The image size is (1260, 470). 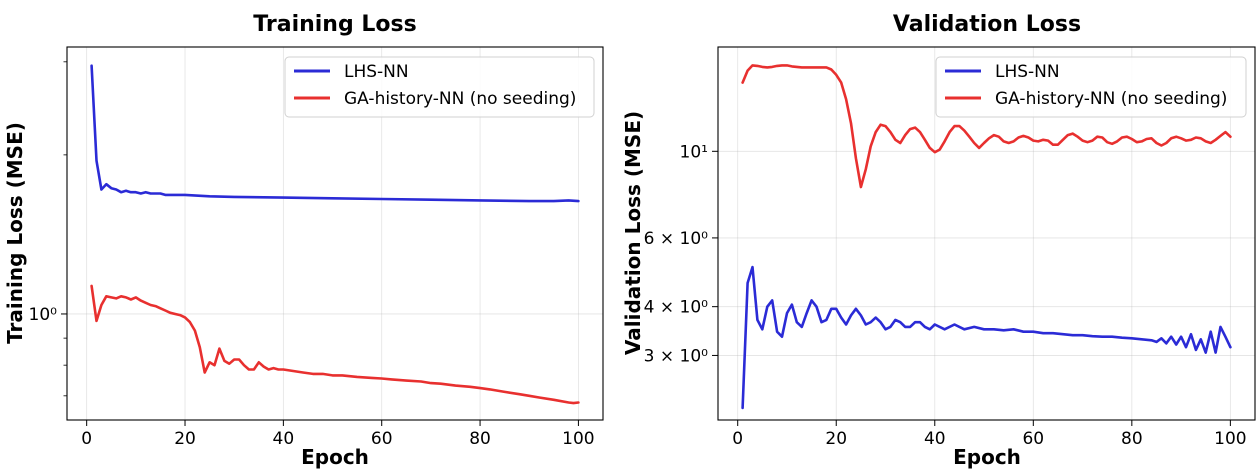 I want to click on validation-y-tick-label: 4 × 10⁰, so click(x=676, y=308).